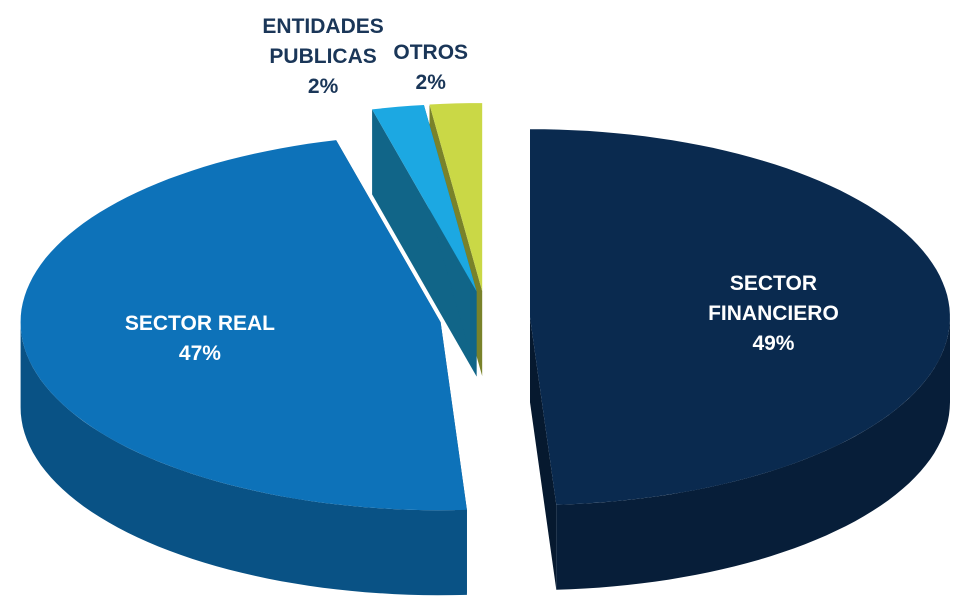  What do you see at coordinates (773, 343) in the screenshot?
I see `value-label: 49%` at bounding box center [773, 343].